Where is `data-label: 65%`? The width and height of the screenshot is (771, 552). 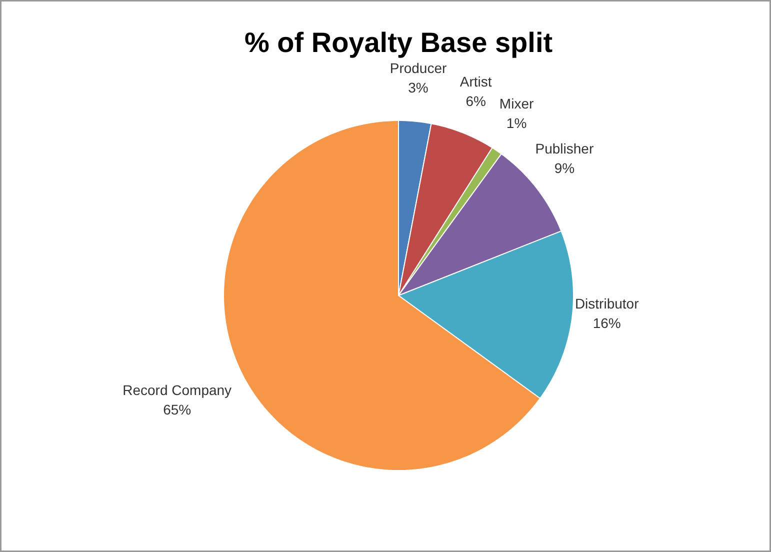 data-label: 65% is located at coordinates (177, 409).